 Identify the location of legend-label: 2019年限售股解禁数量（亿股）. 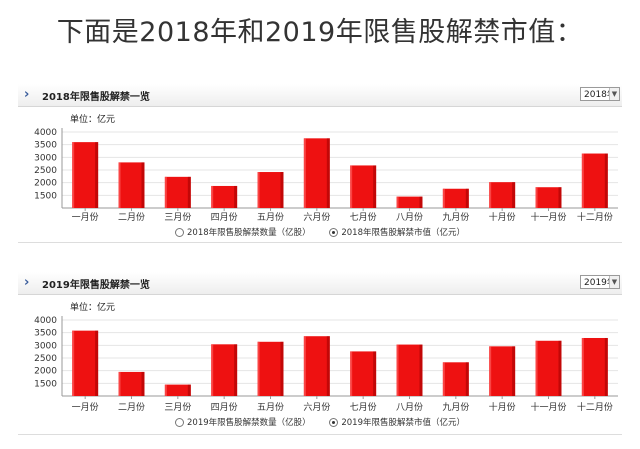
(249, 423).